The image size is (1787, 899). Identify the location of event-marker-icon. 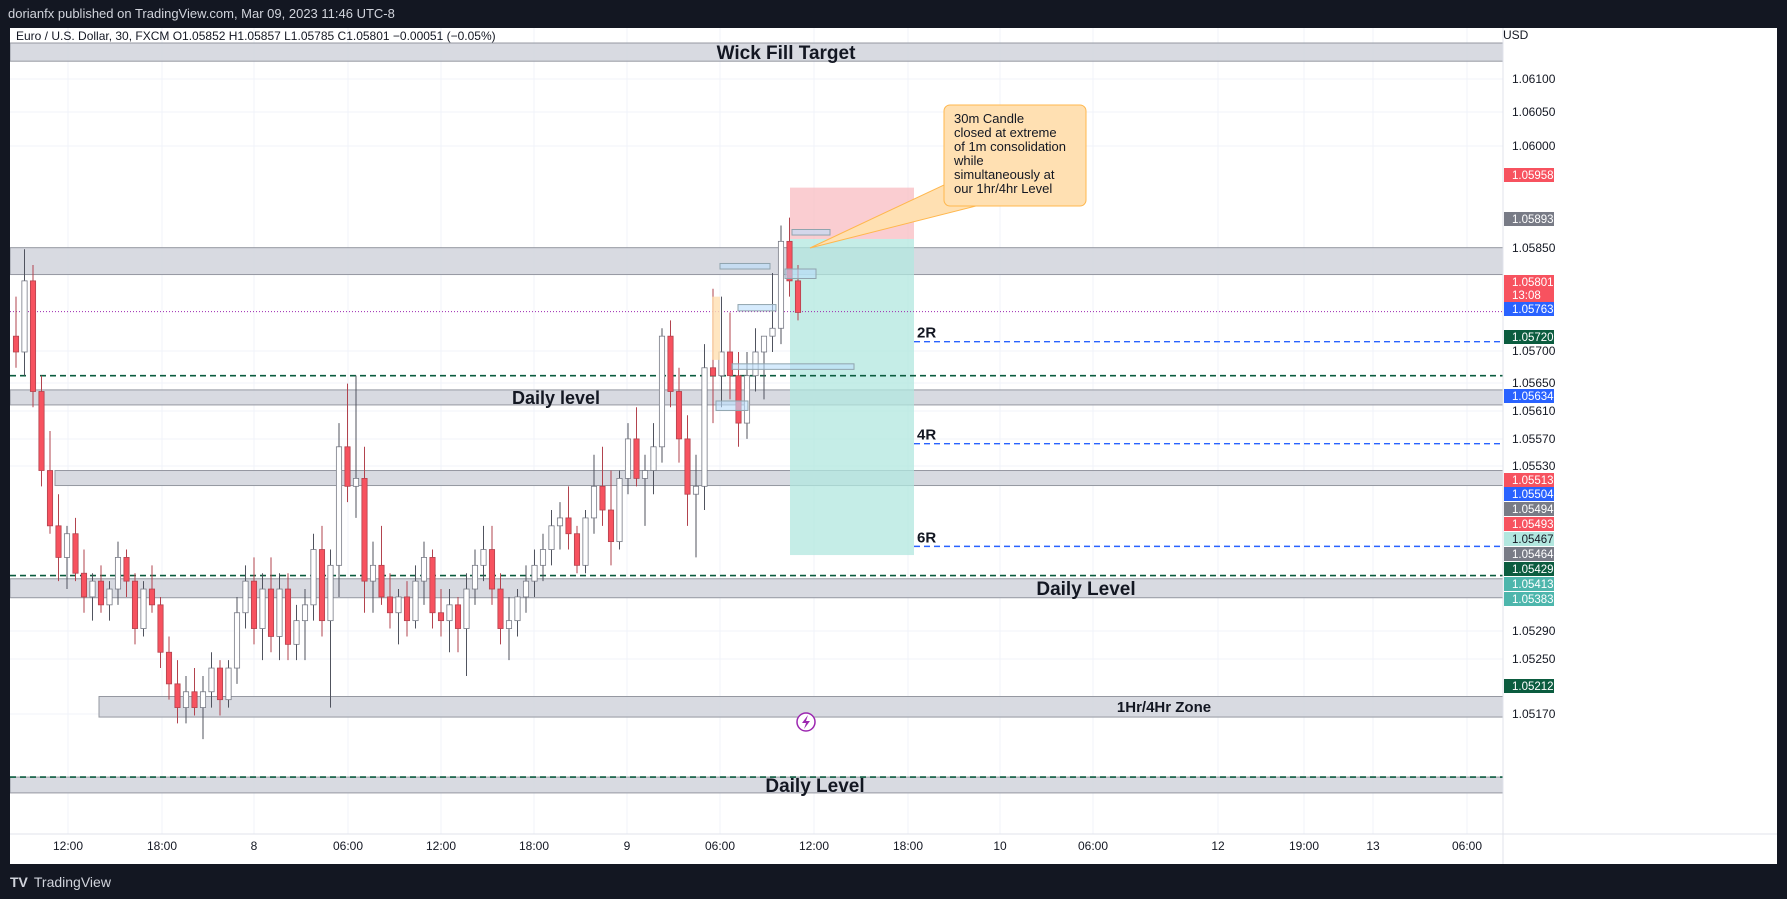
(806, 722).